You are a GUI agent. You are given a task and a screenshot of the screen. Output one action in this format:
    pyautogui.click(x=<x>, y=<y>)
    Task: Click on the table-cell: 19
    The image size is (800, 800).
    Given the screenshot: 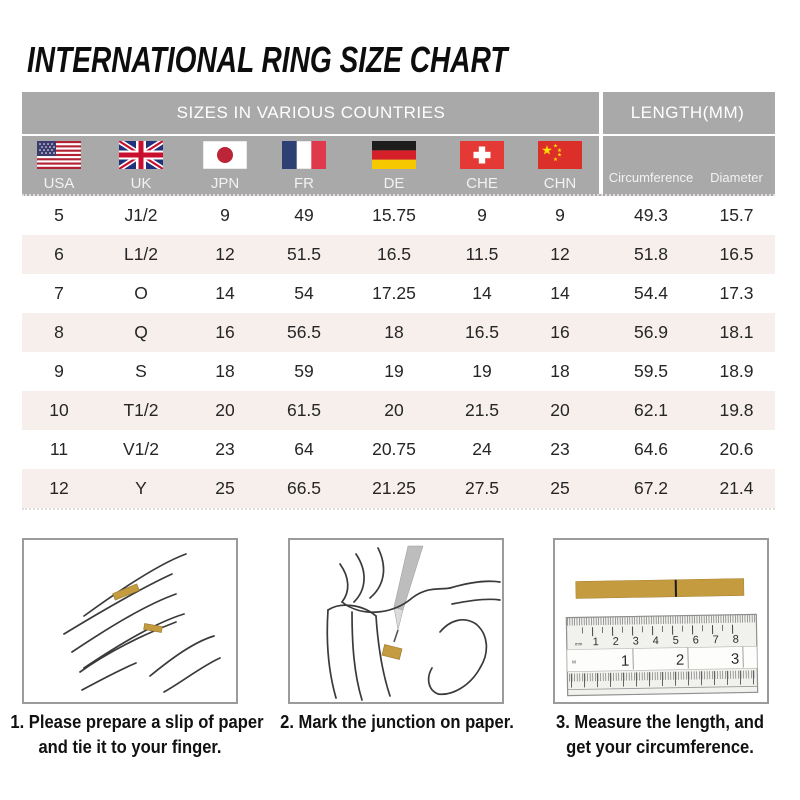 What is the action you would take?
    pyautogui.click(x=482, y=371)
    